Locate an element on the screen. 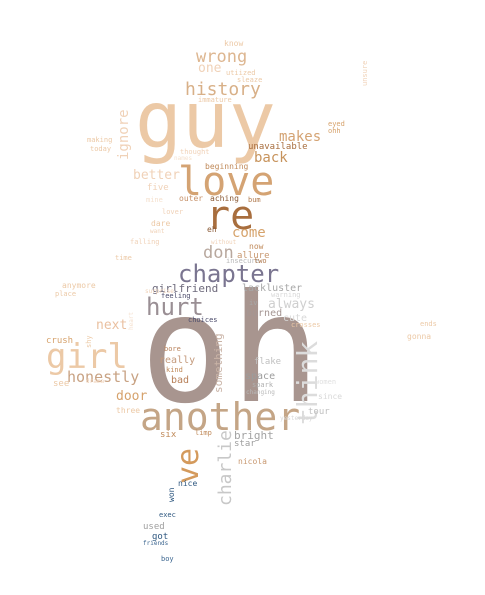 This screenshot has width=485, height=595. word-cute: cute is located at coordinates (295, 318).